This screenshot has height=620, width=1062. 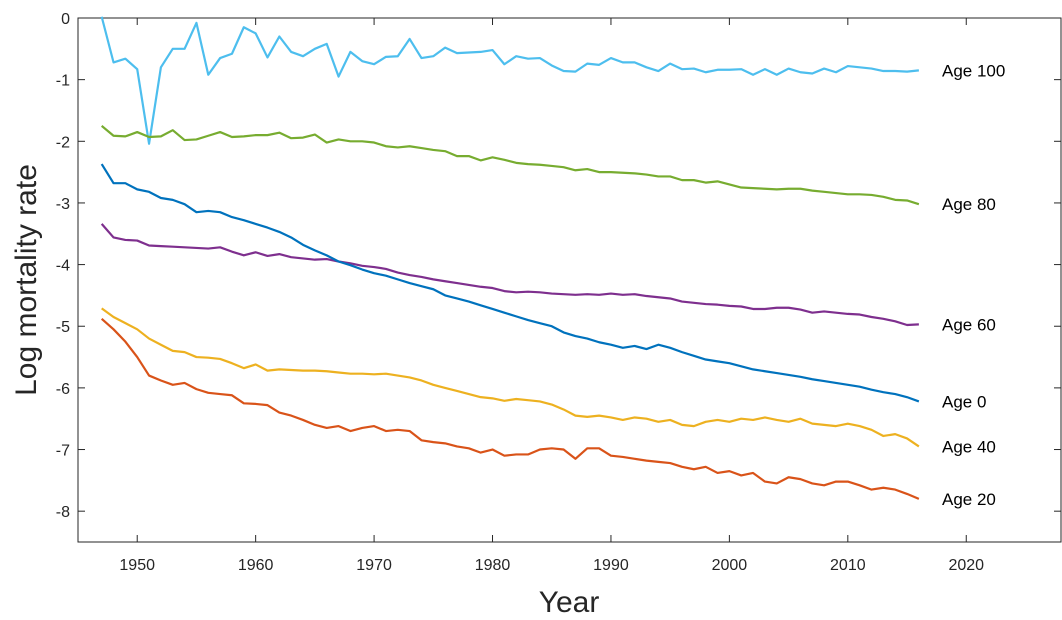 What do you see at coordinates (137, 565) in the screenshot?
I see `x-tick-label: 1950` at bounding box center [137, 565].